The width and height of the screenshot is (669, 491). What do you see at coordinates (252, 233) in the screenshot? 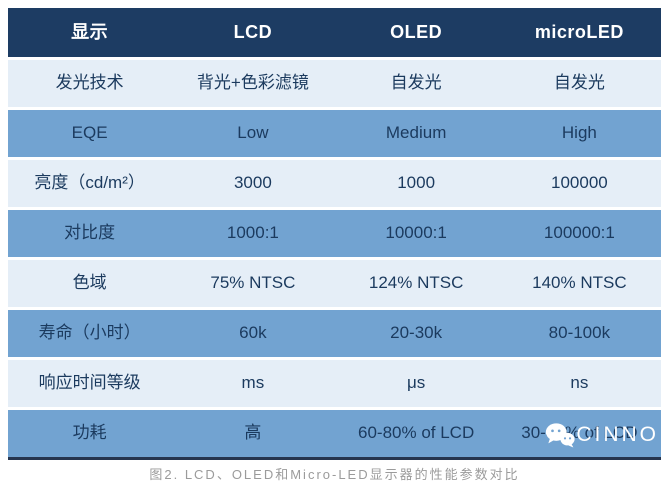
I see `cell-value: 1000:1` at bounding box center [252, 233].